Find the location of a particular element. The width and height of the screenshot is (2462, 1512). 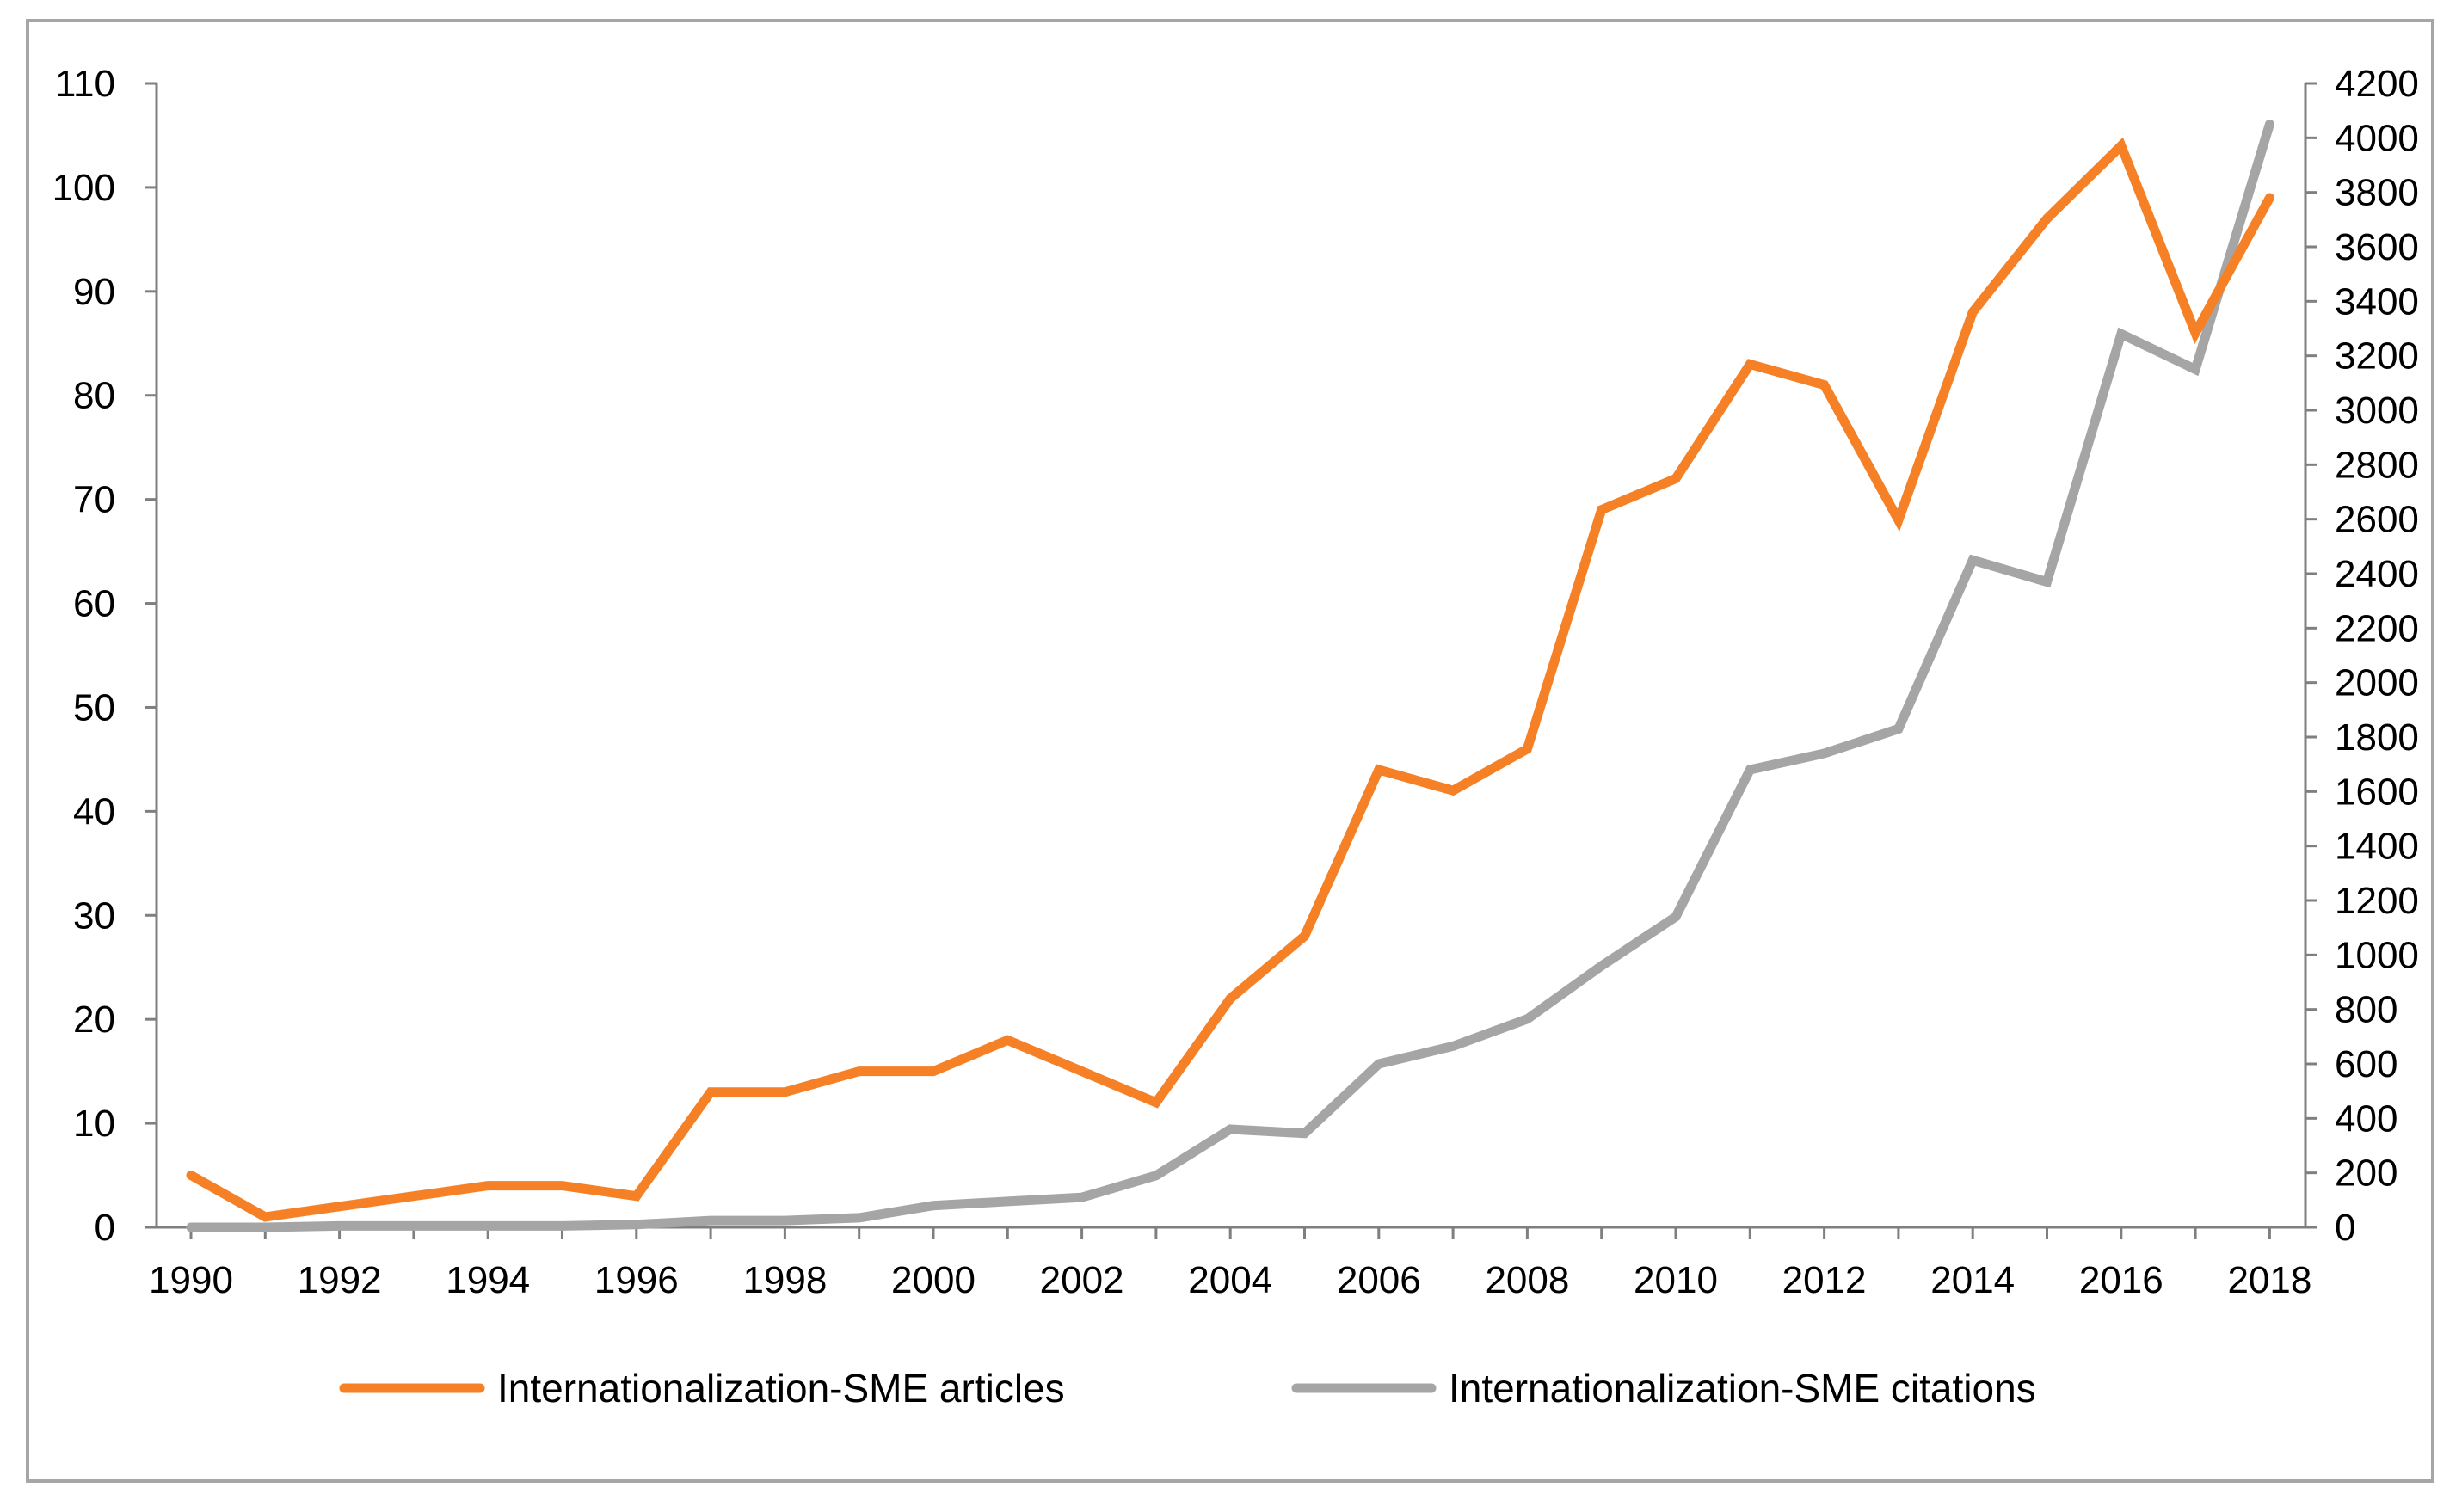

left-y-tick-label: 0 is located at coordinates (105, 1228).